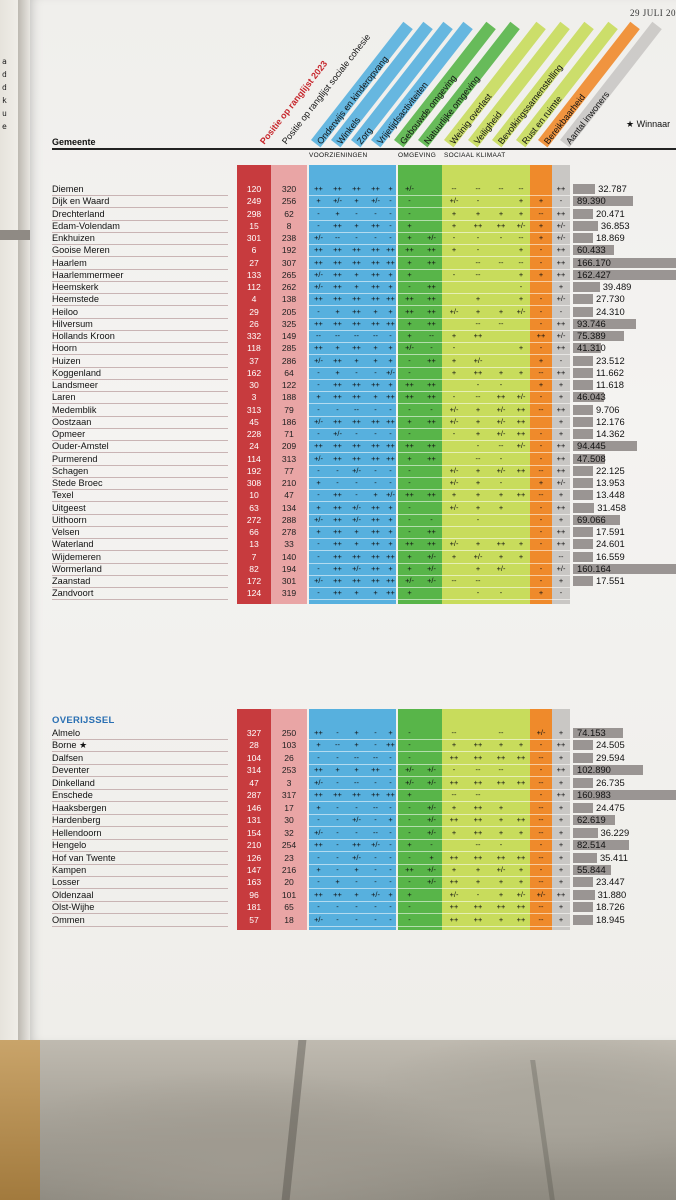 Image resolution: width=676 pixels, height=1200 pixels. What do you see at coordinates (610, 782) in the screenshot?
I see `inwoners-value: 26.735` at bounding box center [610, 782].